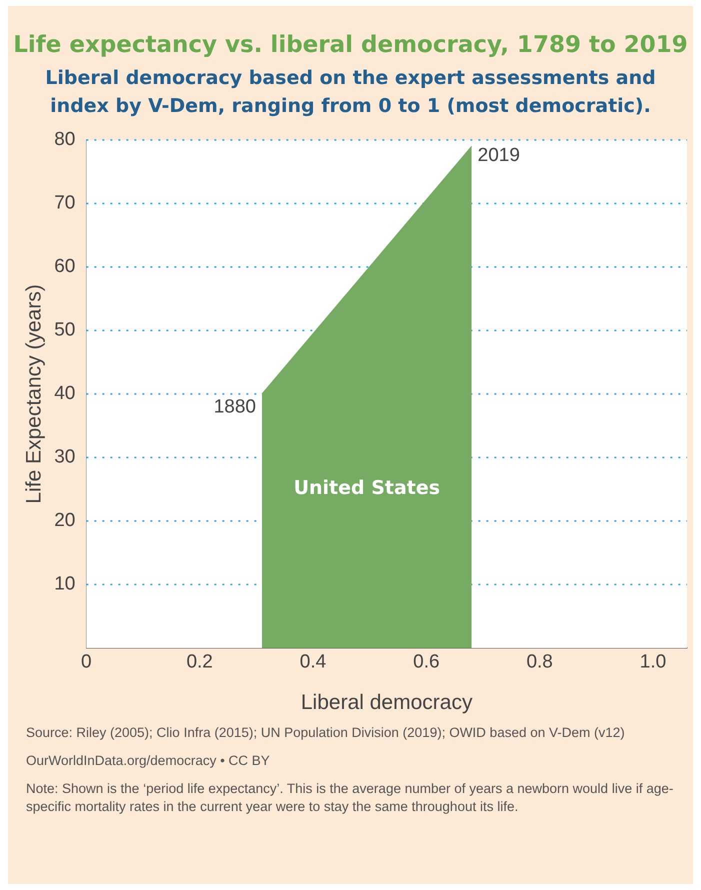 The image size is (701, 890). Describe the element at coordinates (426, 662) in the screenshot. I see `x-tick-label: 0.6` at that location.